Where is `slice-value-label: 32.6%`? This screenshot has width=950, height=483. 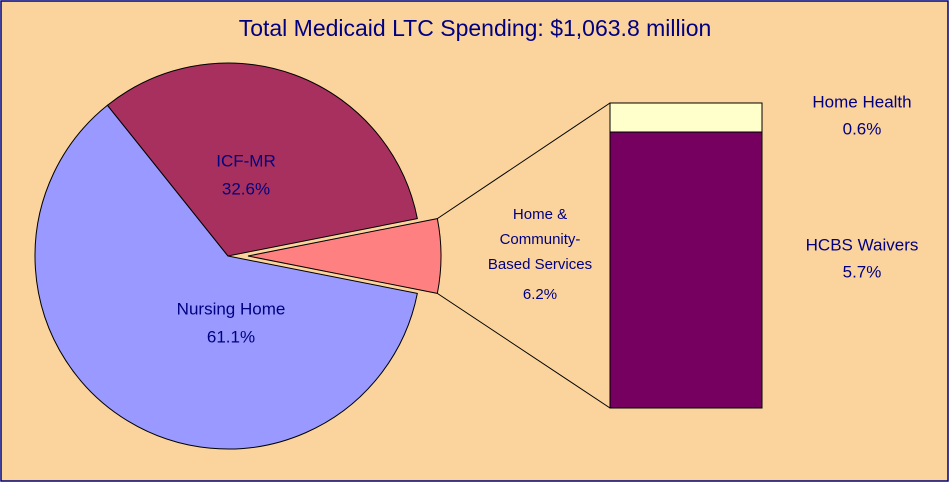 slice-value-label: 32.6% is located at coordinates (246, 188).